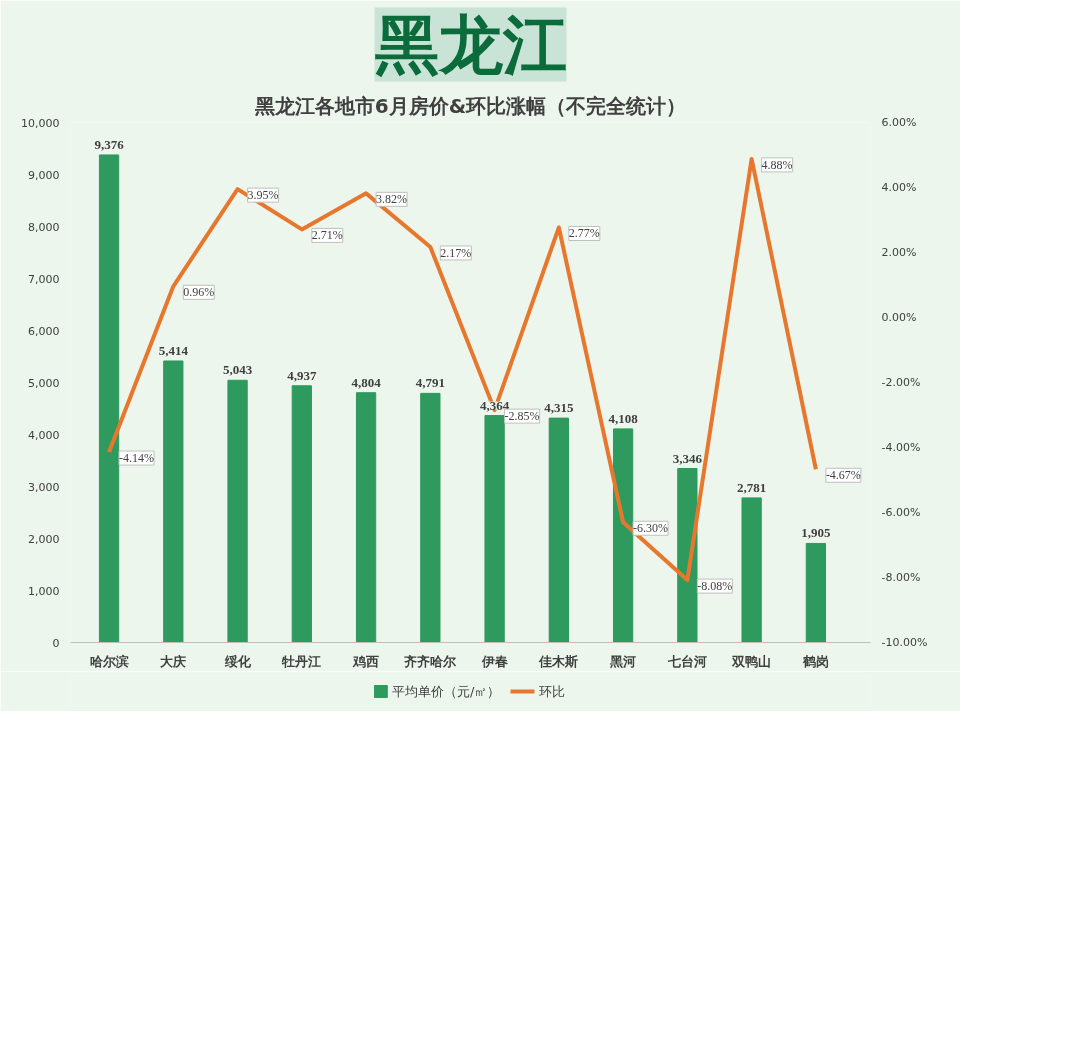 This screenshot has width=1080, height=1052. What do you see at coordinates (901, 382) in the screenshot?
I see `y2-tick-label: -2.00%` at bounding box center [901, 382].